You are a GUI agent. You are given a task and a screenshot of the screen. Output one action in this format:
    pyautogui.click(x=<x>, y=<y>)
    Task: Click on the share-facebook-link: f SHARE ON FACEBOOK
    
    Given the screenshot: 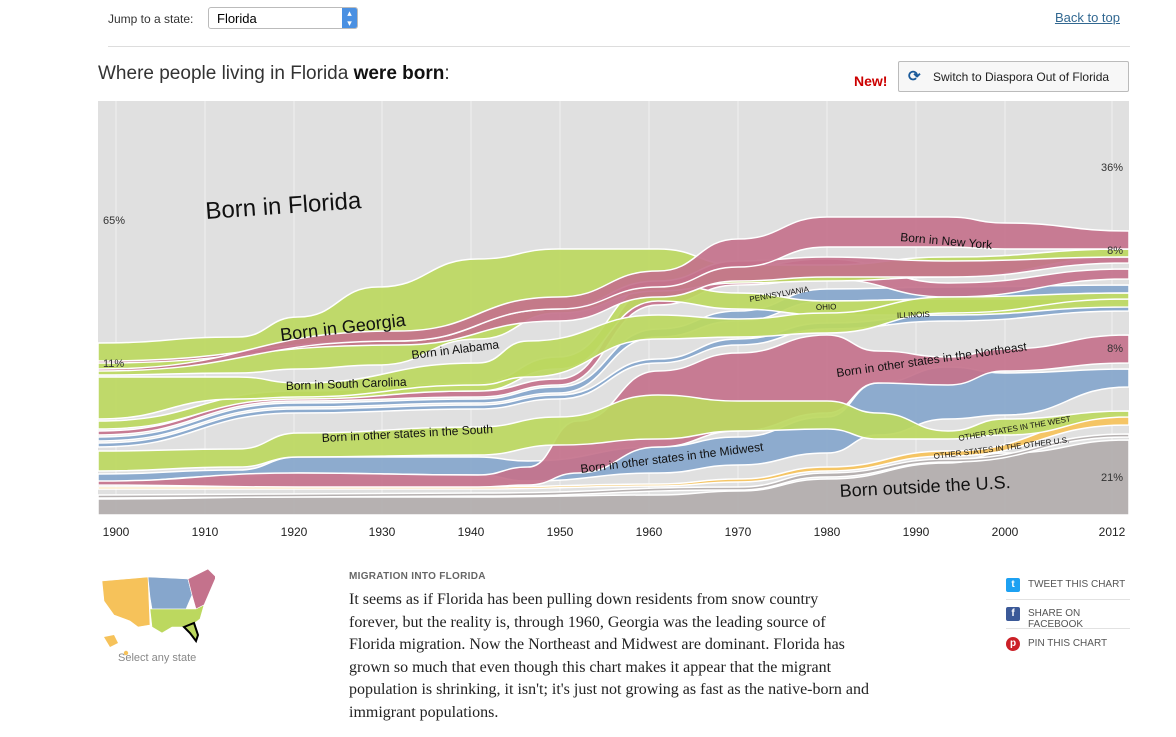 What is the action you would take?
    pyautogui.click(x=1068, y=614)
    